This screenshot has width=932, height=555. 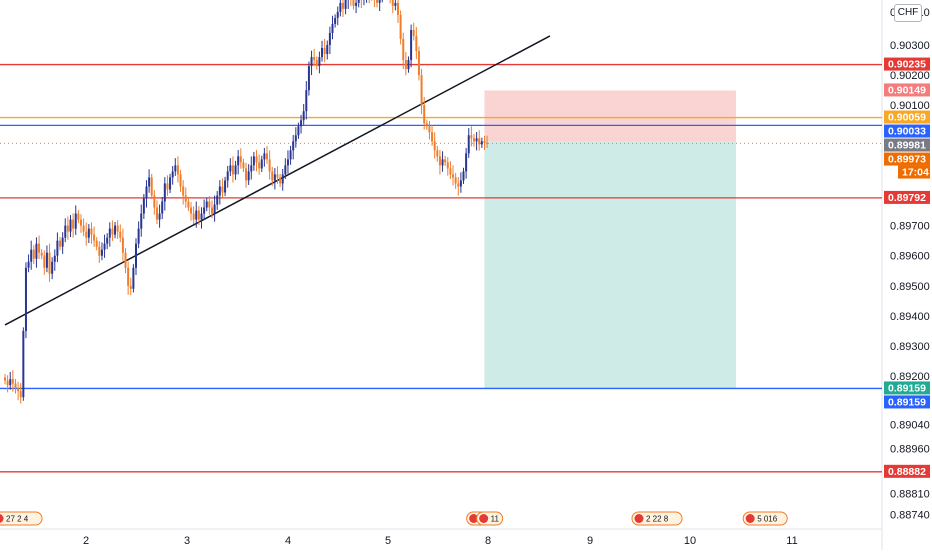 What do you see at coordinates (767, 519) in the screenshot?
I see `event-label: 5 016` at bounding box center [767, 519].